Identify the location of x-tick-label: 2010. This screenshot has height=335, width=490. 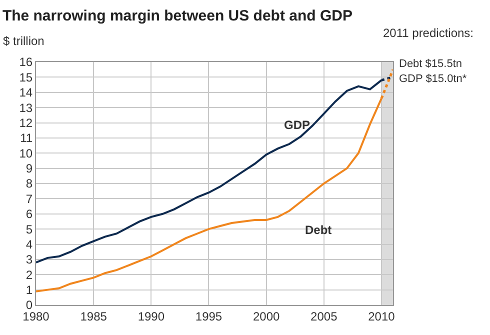
(382, 316).